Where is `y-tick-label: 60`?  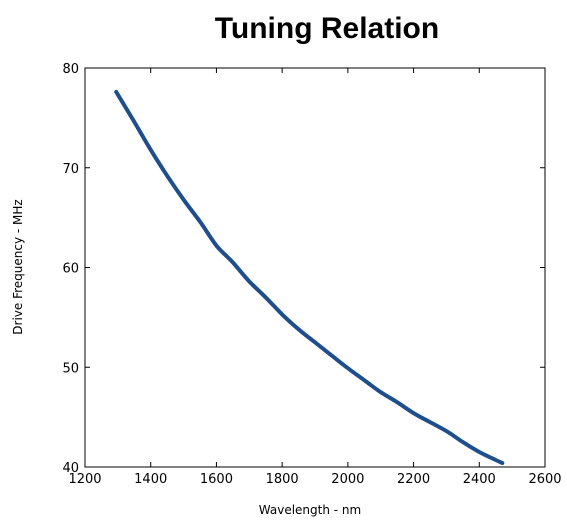
y-tick-label: 60 is located at coordinates (70, 269).